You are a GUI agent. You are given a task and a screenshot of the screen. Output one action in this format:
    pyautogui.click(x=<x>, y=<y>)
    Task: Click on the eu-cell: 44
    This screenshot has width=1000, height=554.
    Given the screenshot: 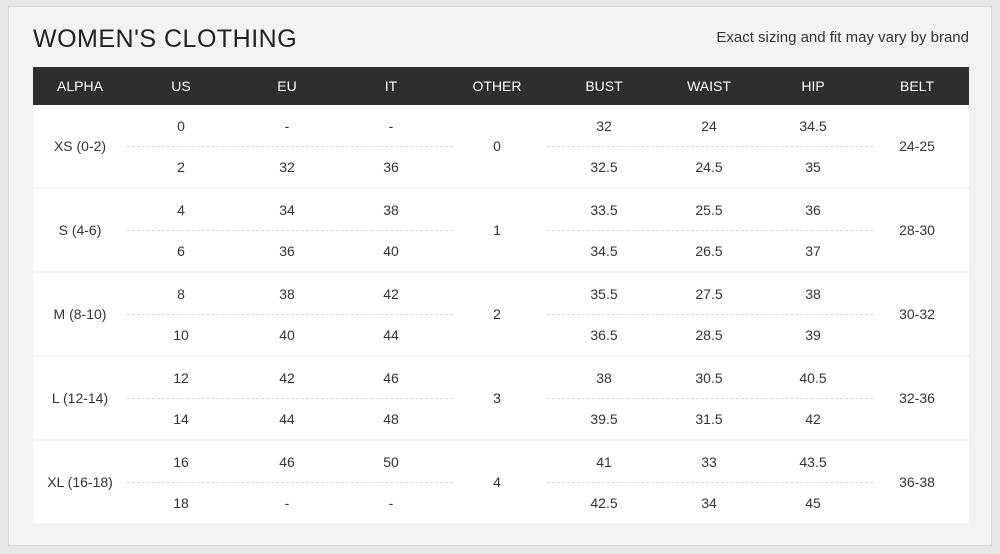 What is the action you would take?
    pyautogui.click(x=287, y=418)
    